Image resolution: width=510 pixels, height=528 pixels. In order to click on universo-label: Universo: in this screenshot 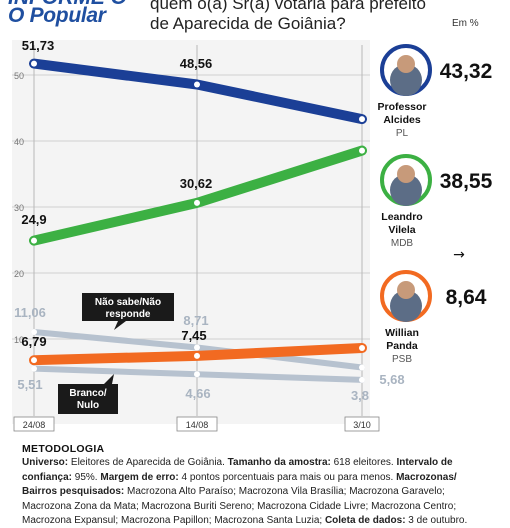, I will do `click(45, 463)`.